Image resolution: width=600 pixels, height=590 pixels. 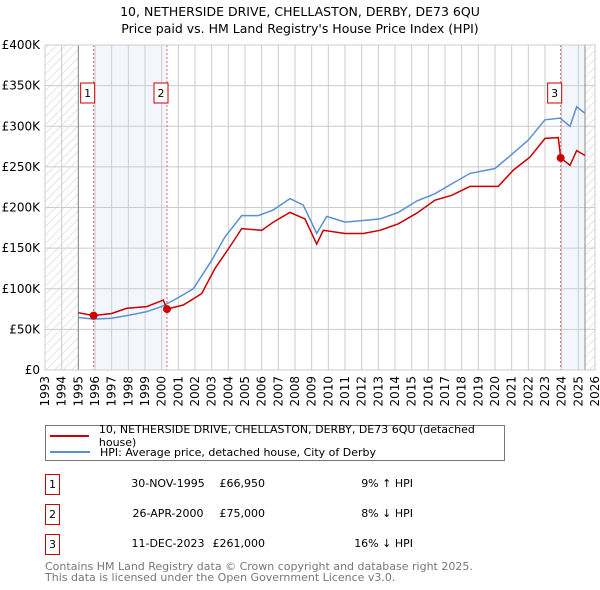 What do you see at coordinates (362, 391) in the screenshot?
I see `x-tick-label: 2012` at bounding box center [362, 391].